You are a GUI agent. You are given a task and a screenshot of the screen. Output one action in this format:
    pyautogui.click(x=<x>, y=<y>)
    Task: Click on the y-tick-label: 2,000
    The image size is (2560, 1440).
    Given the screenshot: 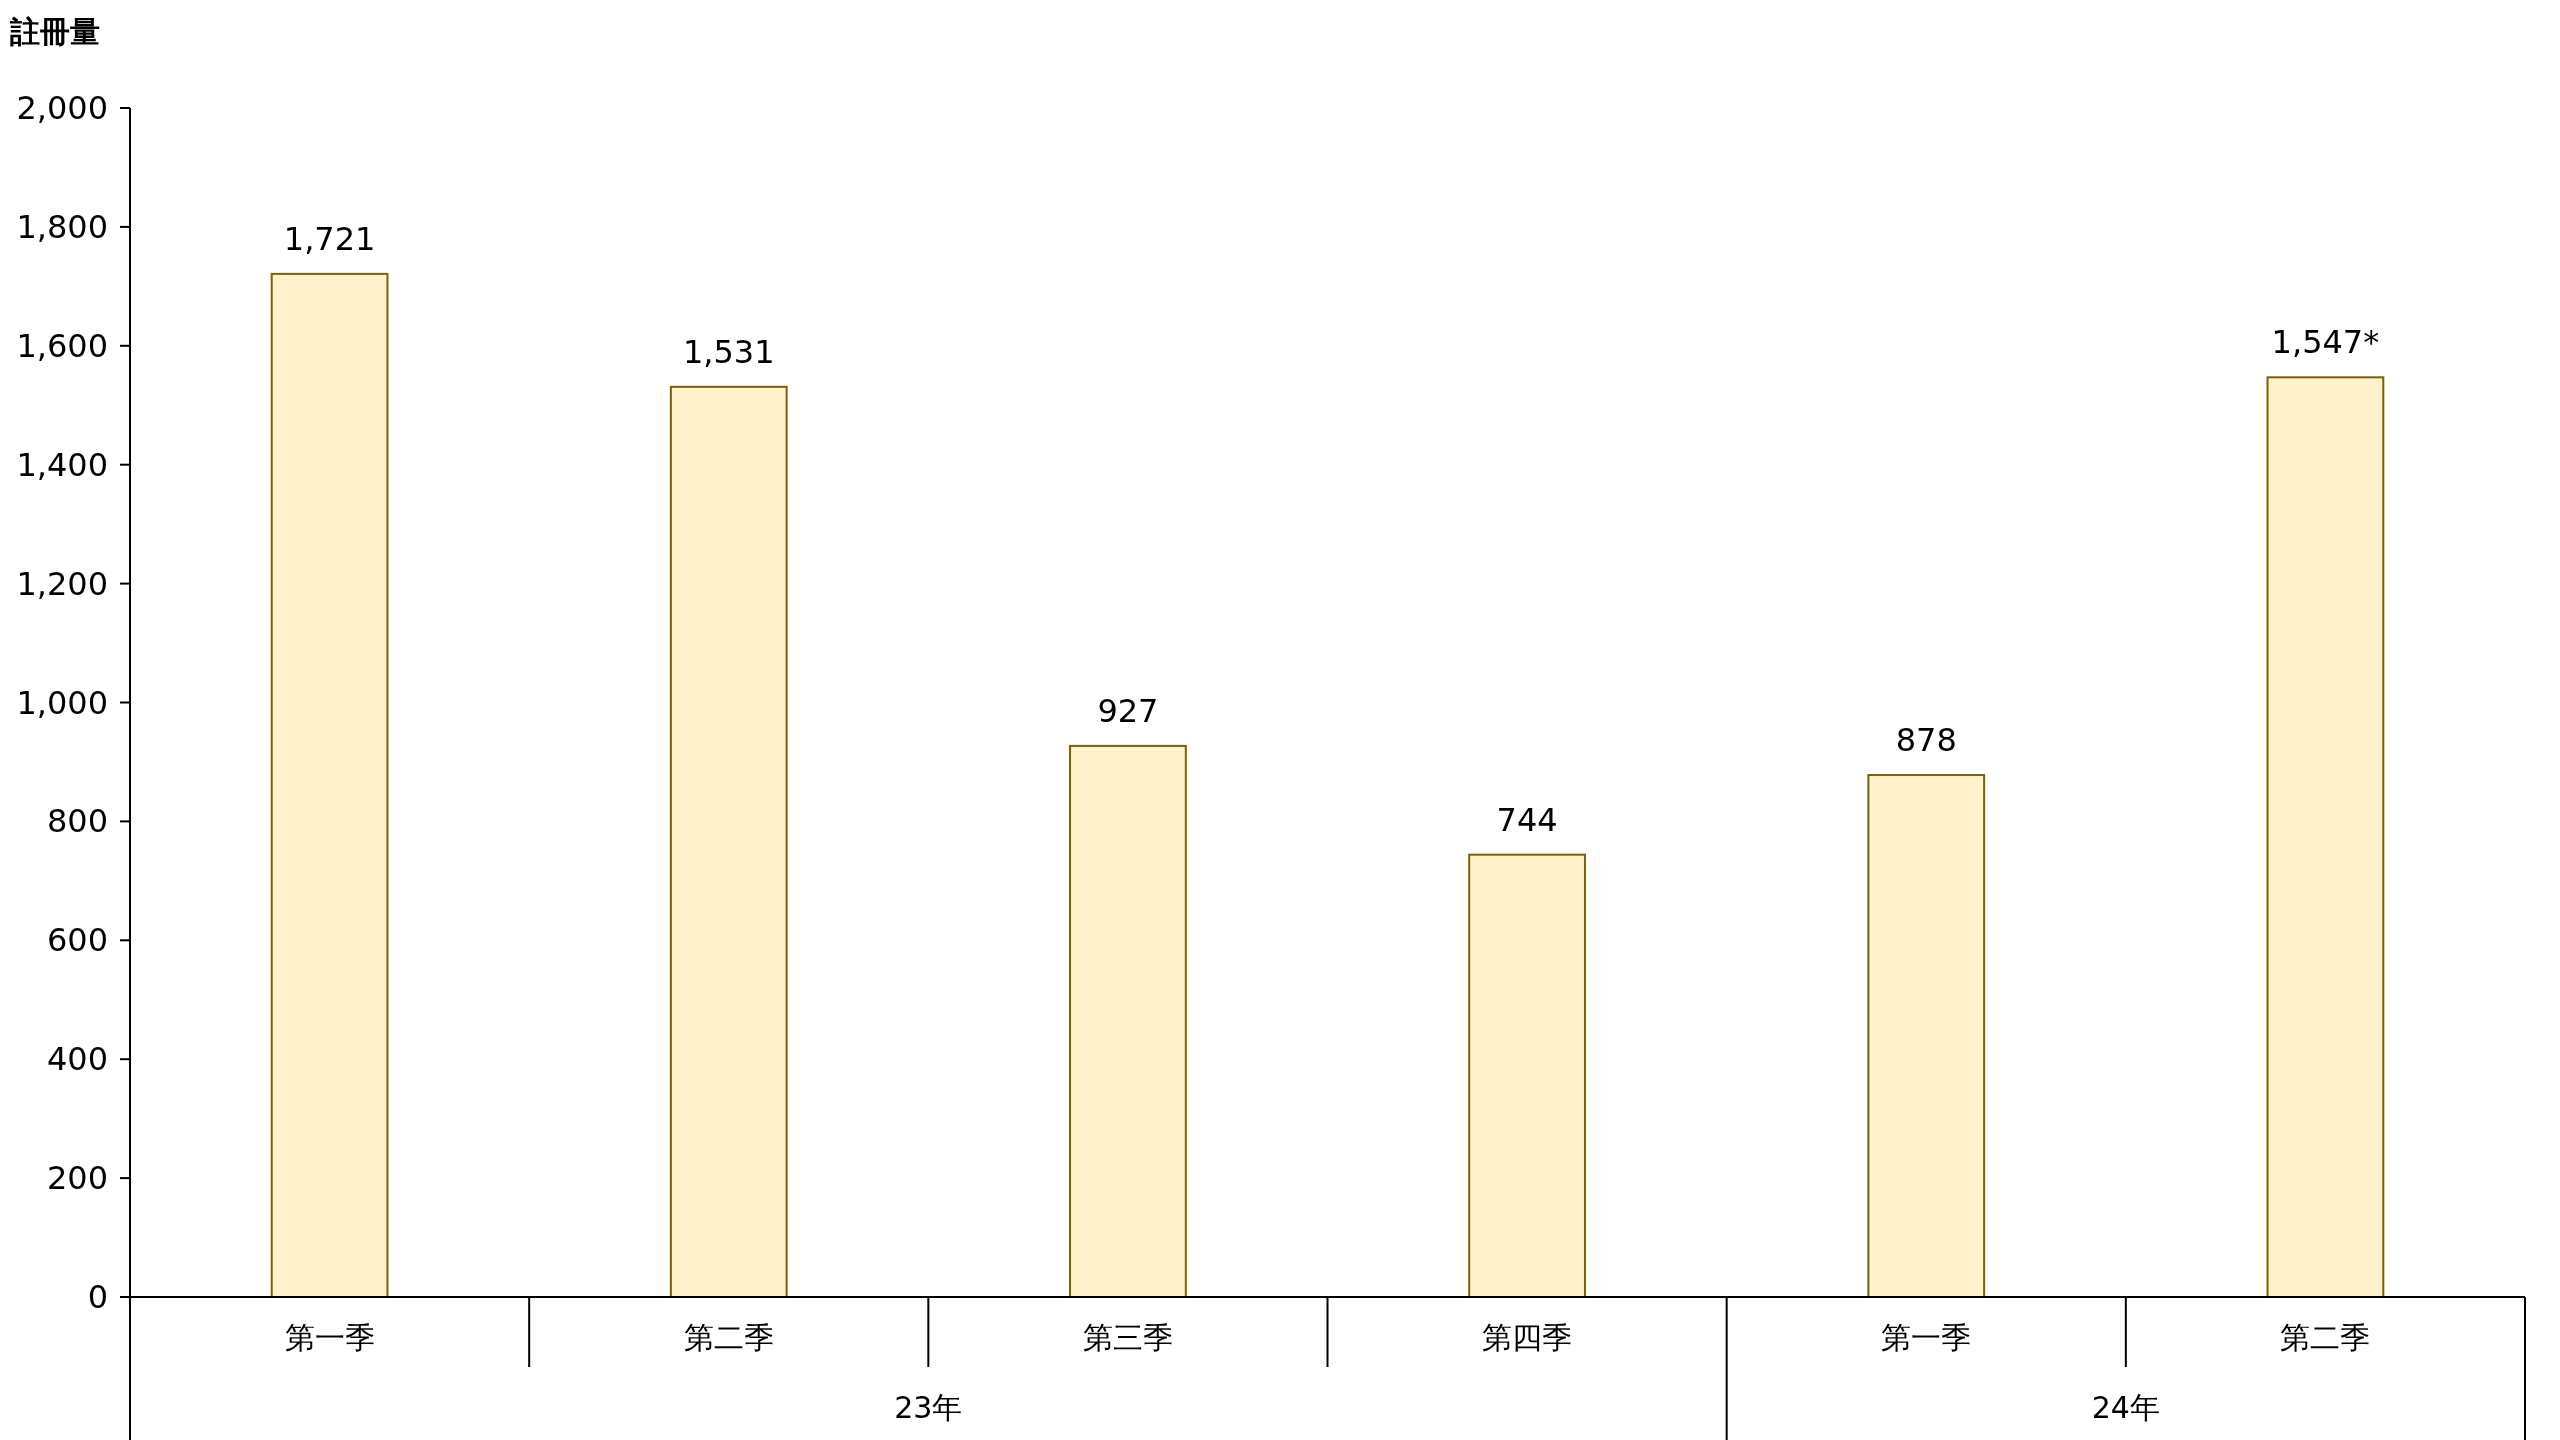 What is the action you would take?
    pyautogui.click(x=62, y=108)
    